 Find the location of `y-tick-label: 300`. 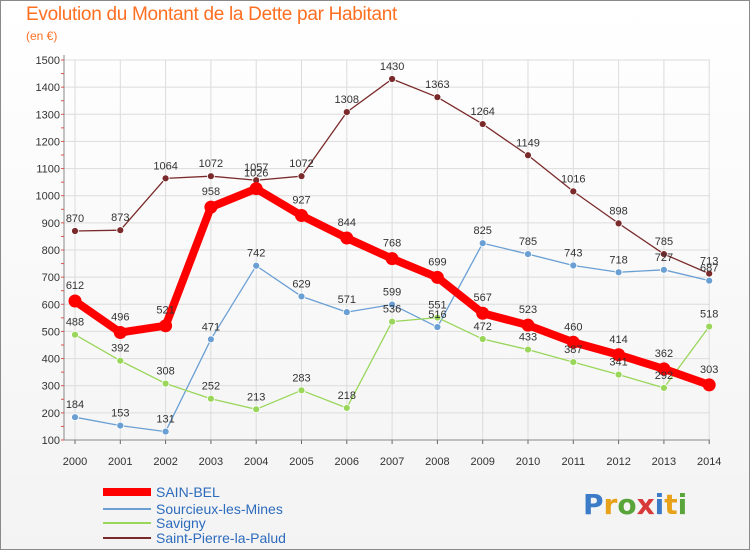

y-tick-label: 300 is located at coordinates (51, 387).